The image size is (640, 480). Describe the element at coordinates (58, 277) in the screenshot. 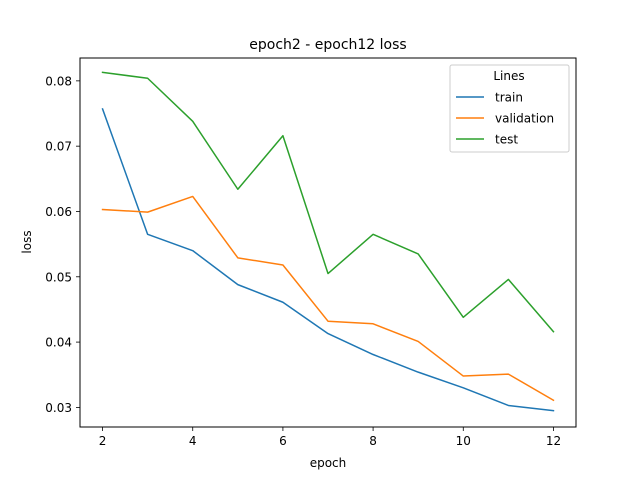

I see `y-tick-label: 0.05` at that location.